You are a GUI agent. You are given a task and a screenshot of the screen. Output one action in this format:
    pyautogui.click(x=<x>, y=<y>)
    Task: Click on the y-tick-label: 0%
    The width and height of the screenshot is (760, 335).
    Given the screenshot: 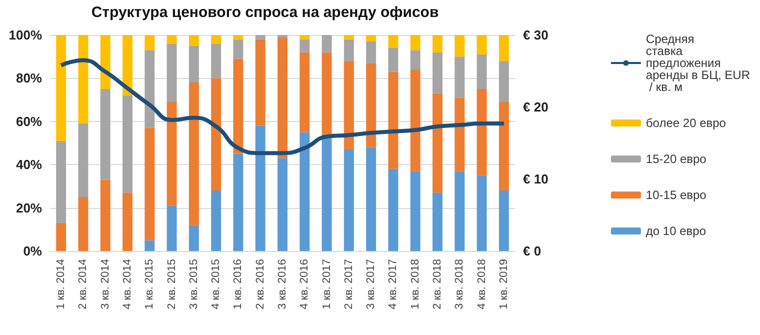 What is the action you would take?
    pyautogui.click(x=32, y=251)
    